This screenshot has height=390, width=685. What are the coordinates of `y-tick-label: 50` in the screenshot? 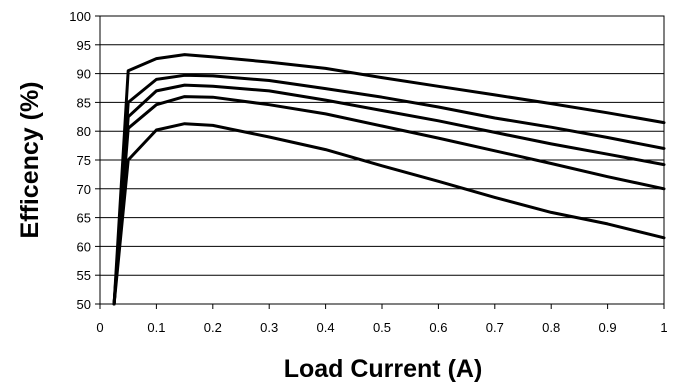 It's located at (84, 304).